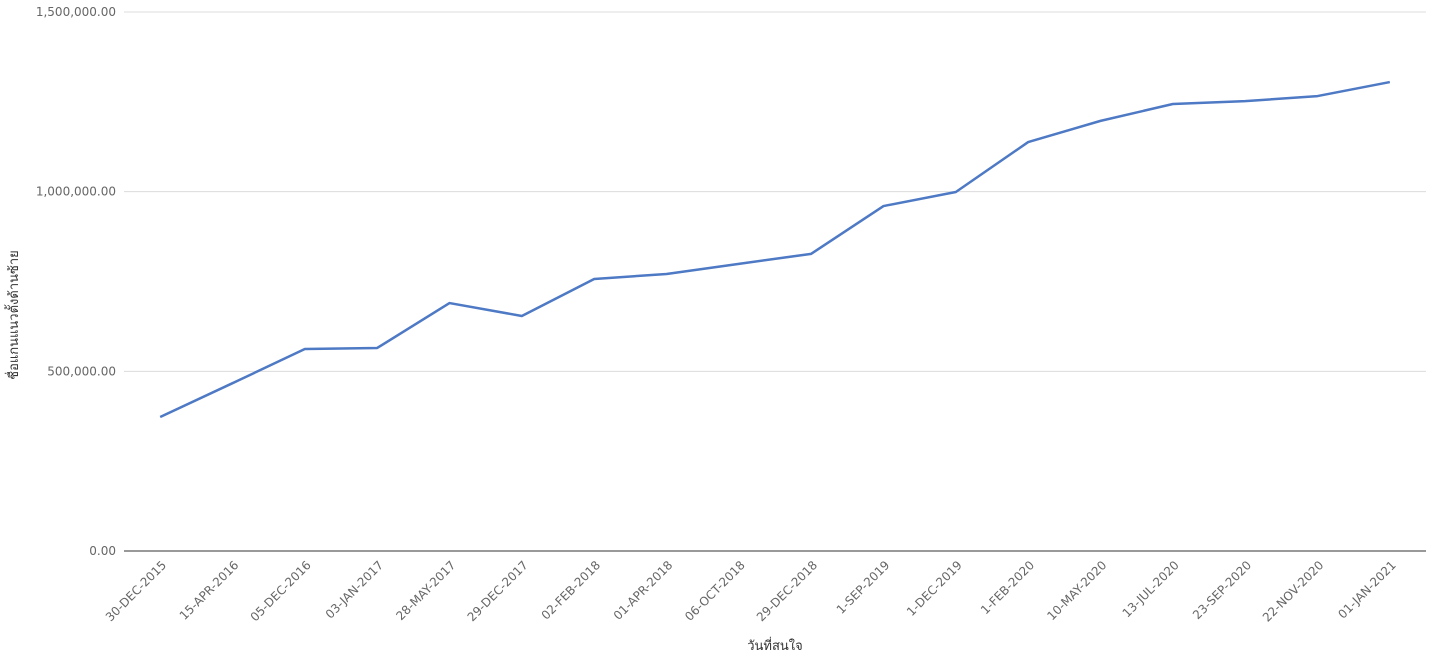 The width and height of the screenshot is (1439, 661). Describe the element at coordinates (1293, 591) in the screenshot. I see `x-tick-label: 22-NOV-2020` at that location.